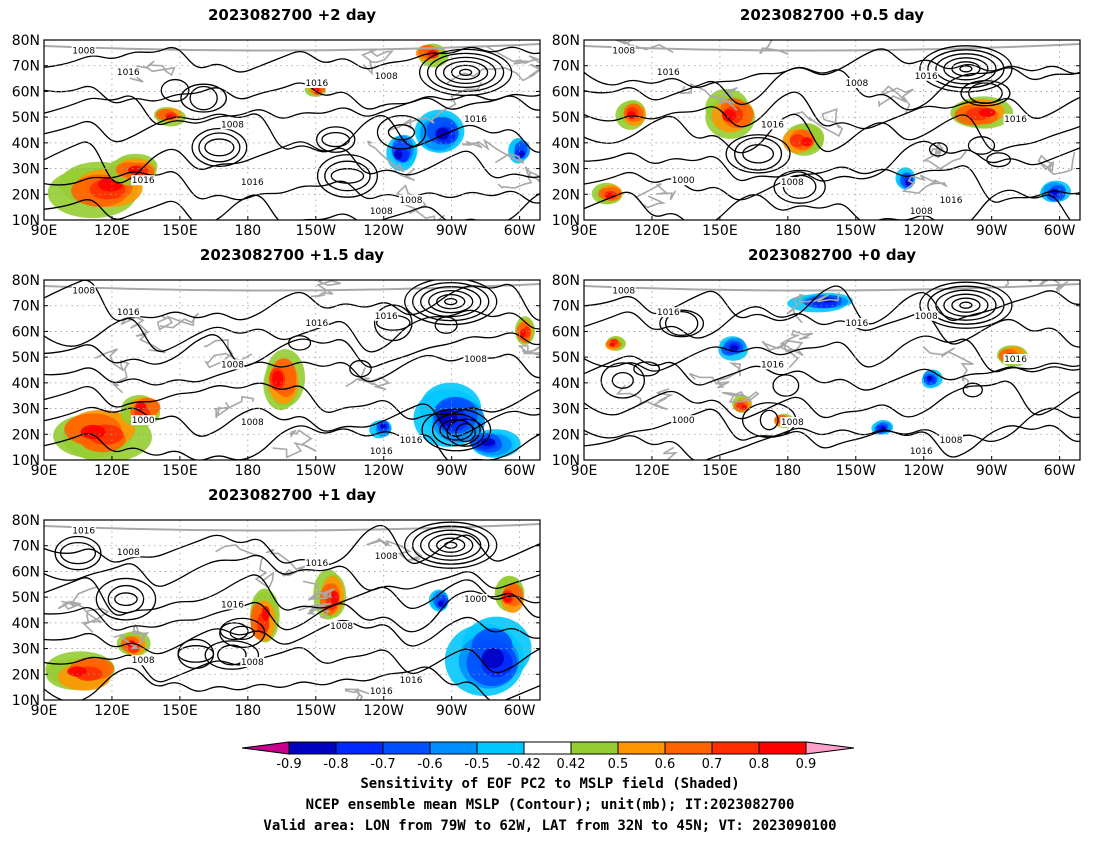  Describe the element at coordinates (712, 764) in the screenshot. I see `colorbar-label: 0.7` at that location.